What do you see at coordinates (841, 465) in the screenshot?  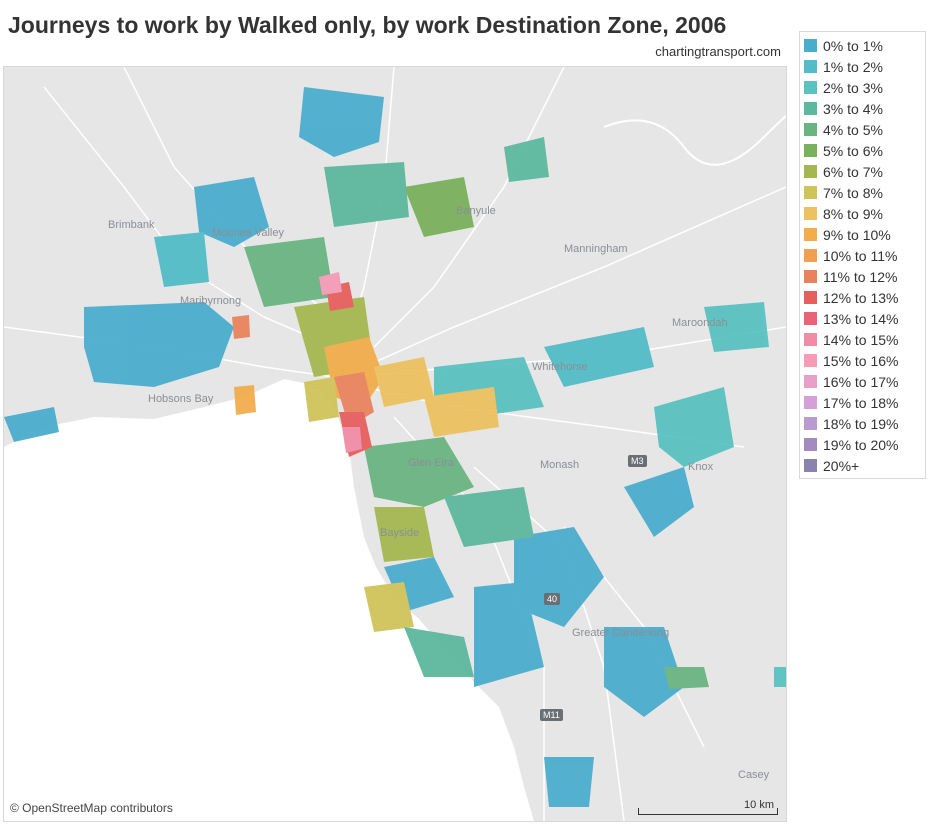 I see `legend-label: 20%+` at bounding box center [841, 465].